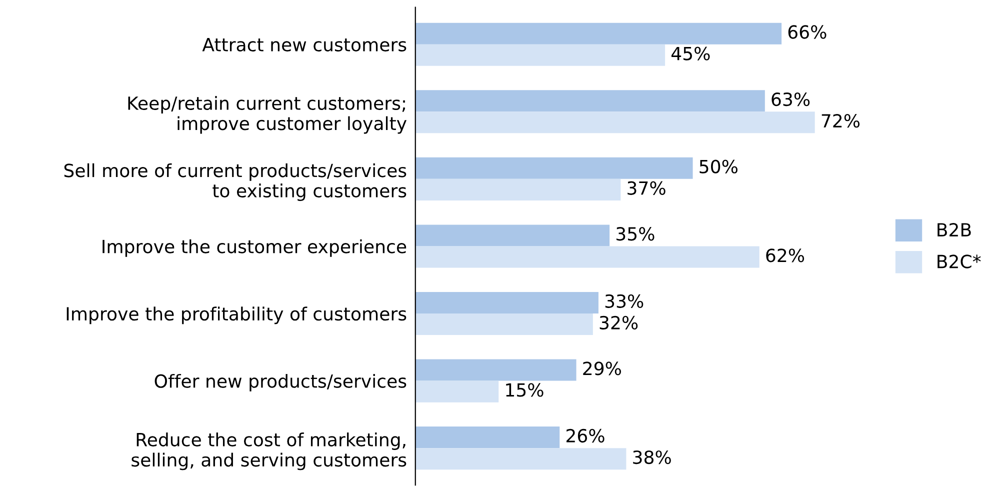 Image resolution: width=982 pixels, height=490 pixels. Describe the element at coordinates (690, 53) in the screenshot. I see `data-label: 45%` at that location.